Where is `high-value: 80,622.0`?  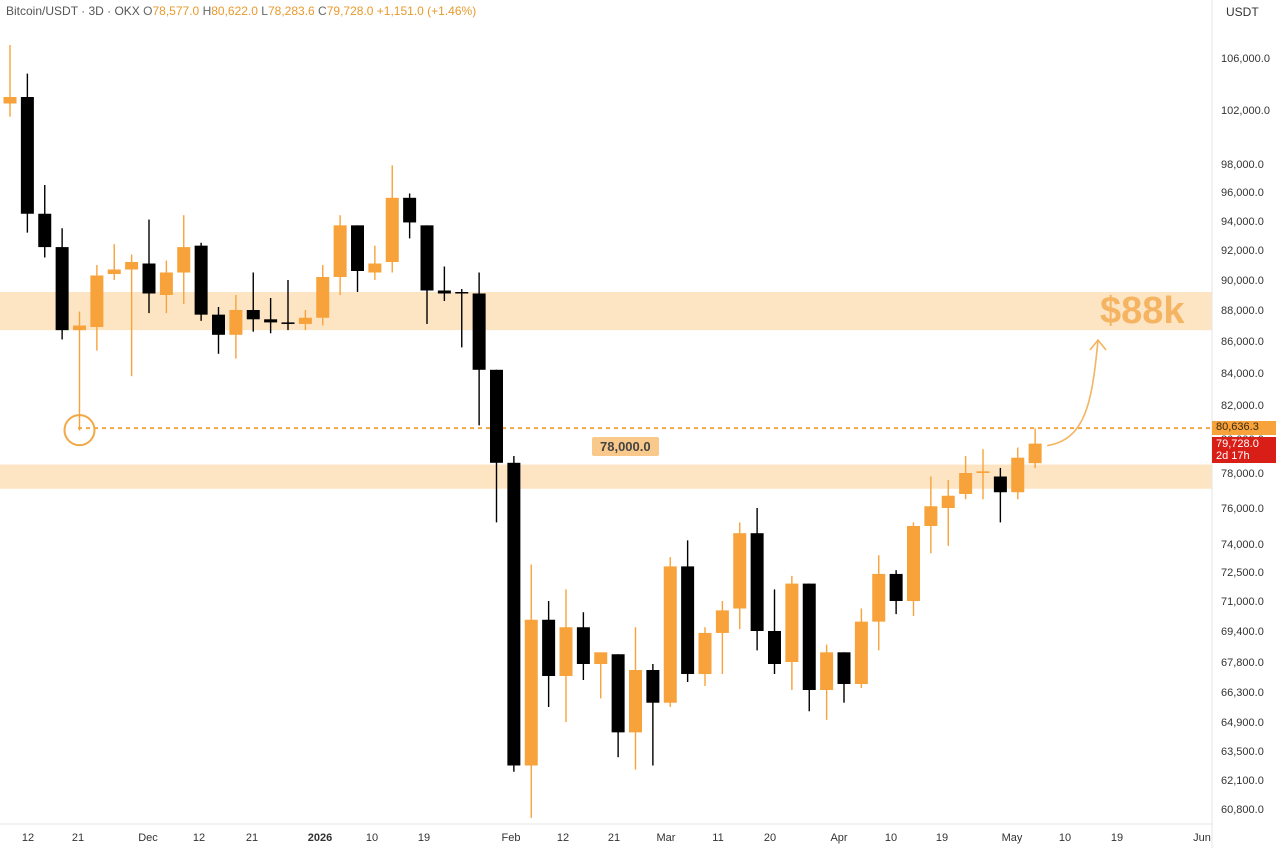
high-value: 80,622.0 is located at coordinates (234, 11).